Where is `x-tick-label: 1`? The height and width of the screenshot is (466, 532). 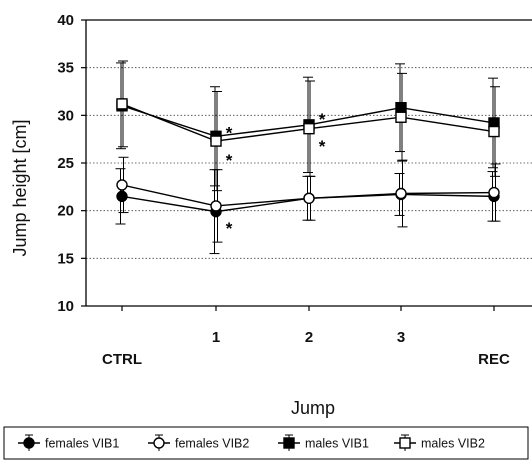 x-tick-label: 1 is located at coordinates (216, 337).